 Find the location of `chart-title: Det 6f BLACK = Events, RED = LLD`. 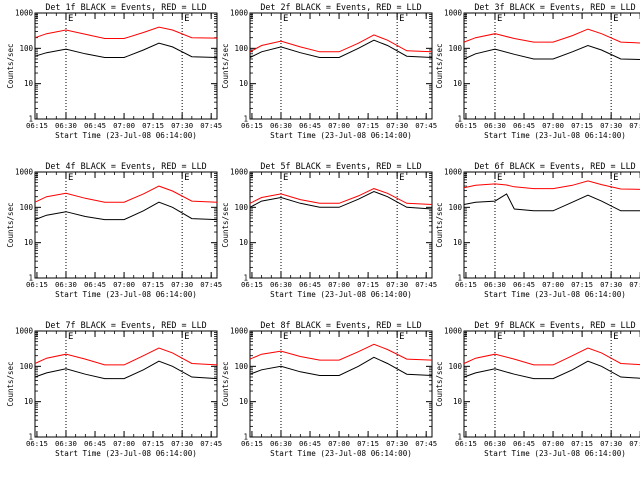

chart-title: Det 6f BLACK = Events, RED = LLD is located at coordinates (554, 166).